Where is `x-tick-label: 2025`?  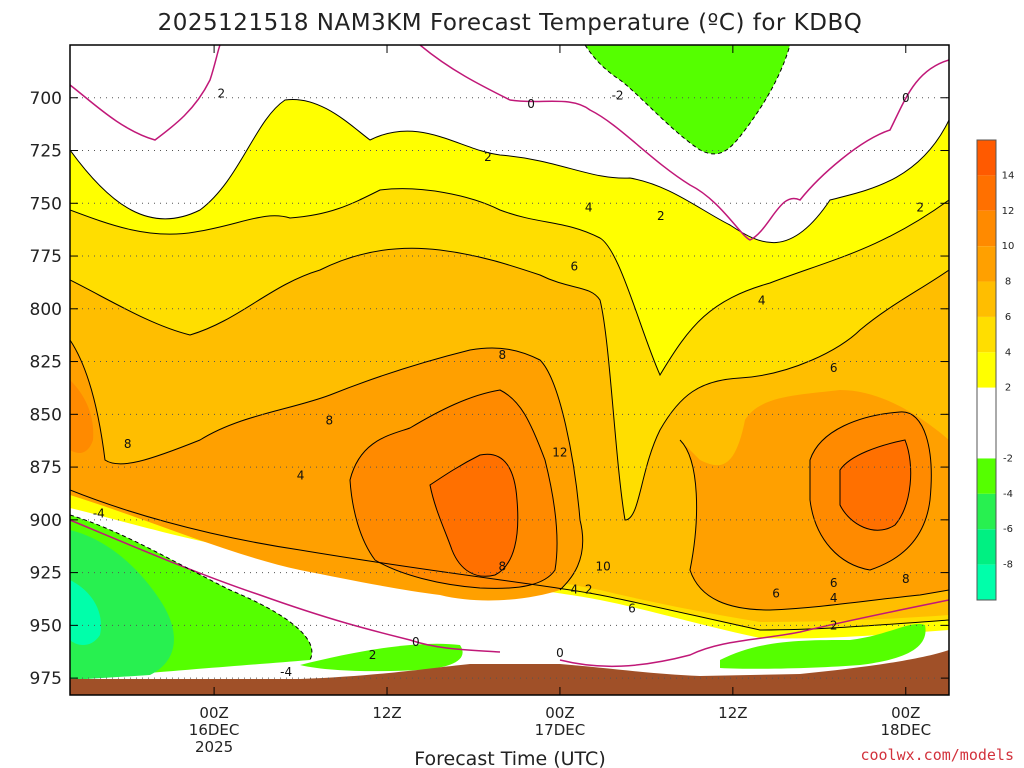
x-tick-label: 2025 is located at coordinates (214, 747).